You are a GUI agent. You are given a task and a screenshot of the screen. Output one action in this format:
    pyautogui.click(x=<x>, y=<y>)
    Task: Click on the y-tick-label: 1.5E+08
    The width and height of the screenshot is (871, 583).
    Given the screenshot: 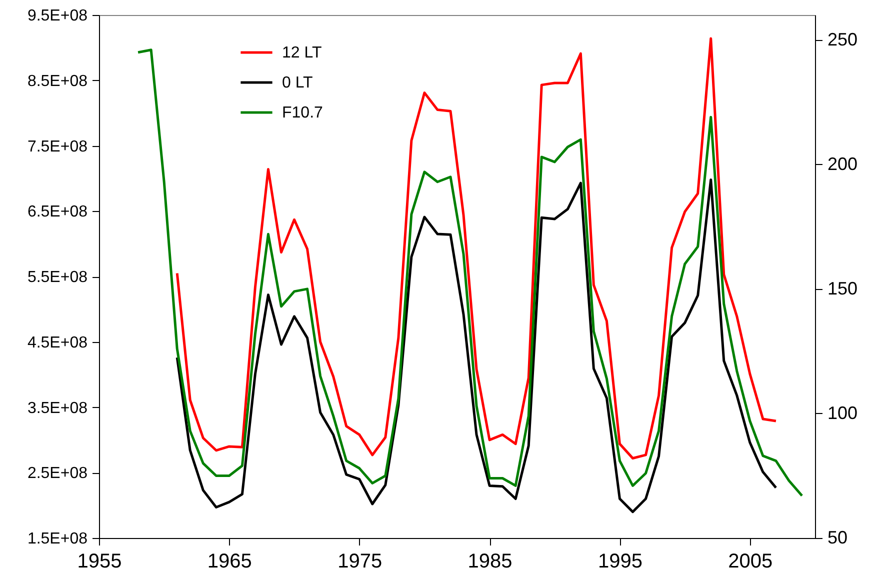 What is the action you would take?
    pyautogui.click(x=57, y=539)
    